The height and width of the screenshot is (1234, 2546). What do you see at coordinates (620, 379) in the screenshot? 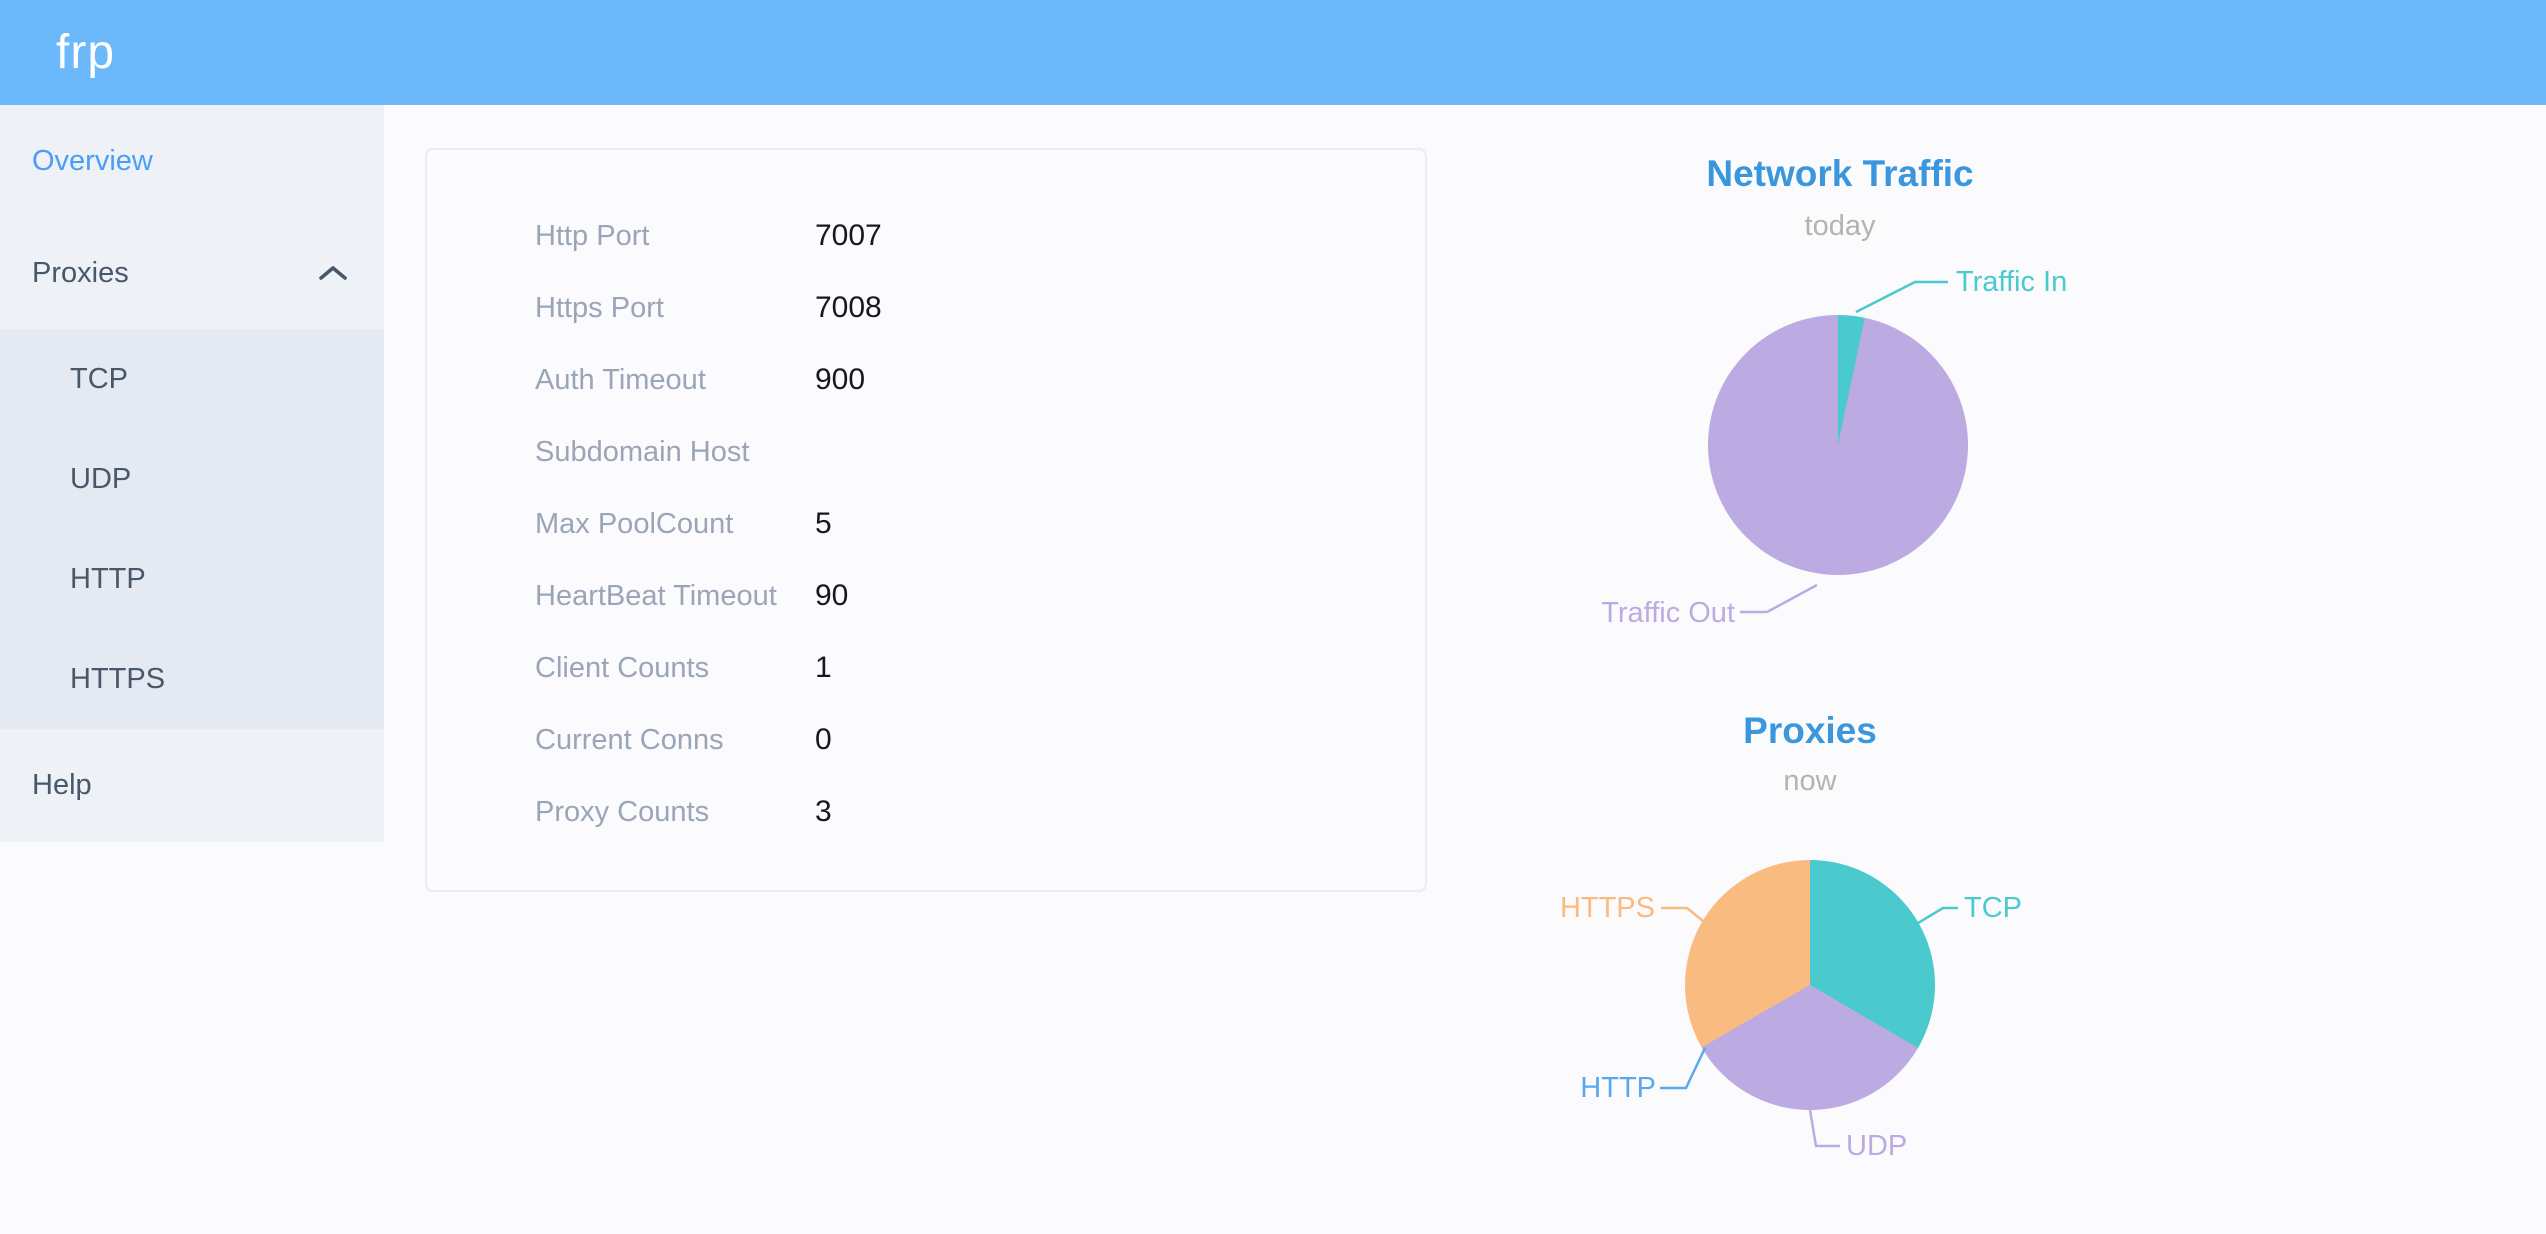
I see `config-label: Auth Timeout` at bounding box center [620, 379].